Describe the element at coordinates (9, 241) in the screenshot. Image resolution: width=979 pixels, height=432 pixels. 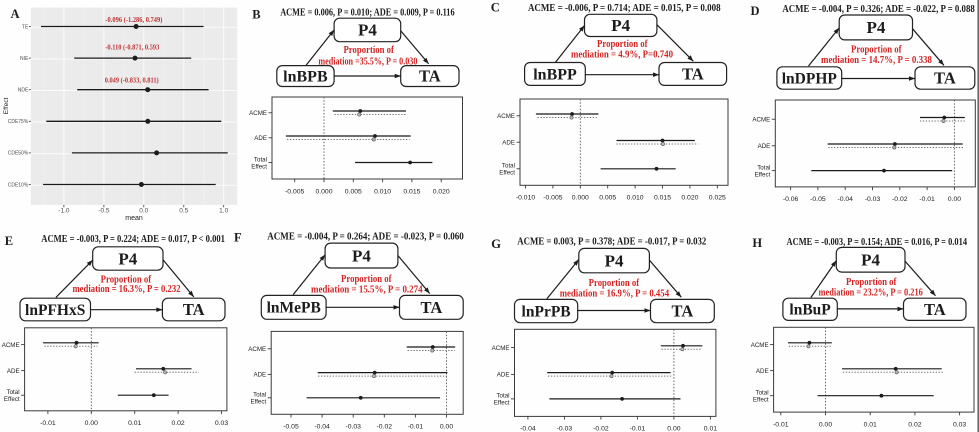
I see `svg-text: E` at that location.